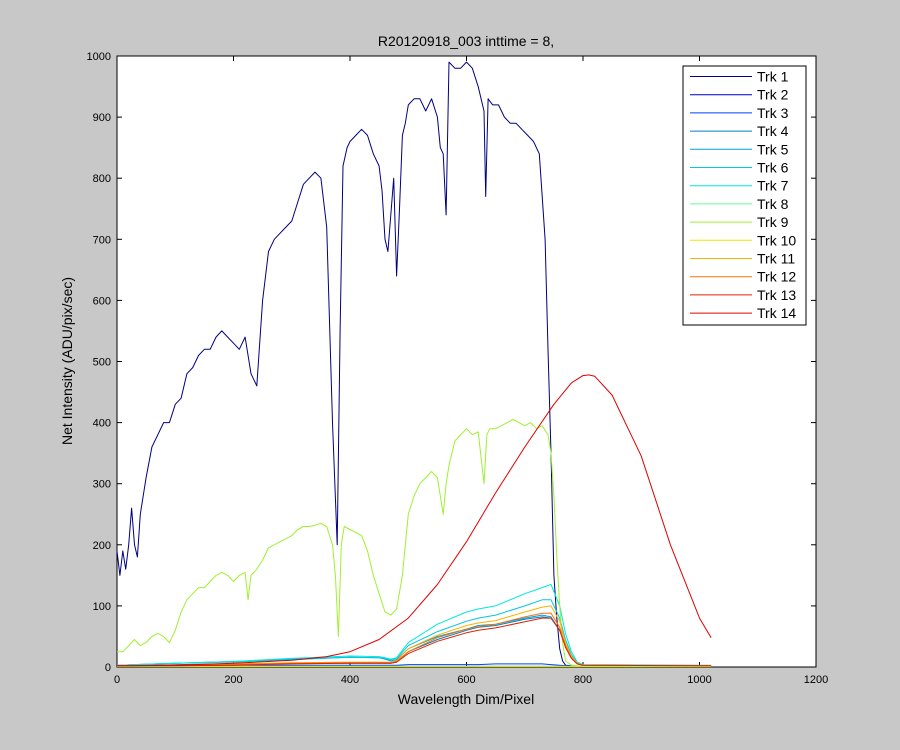 Image resolution: width=900 pixels, height=750 pixels. Describe the element at coordinates (102, 118) in the screenshot. I see `y-tick-label: 900` at that location.